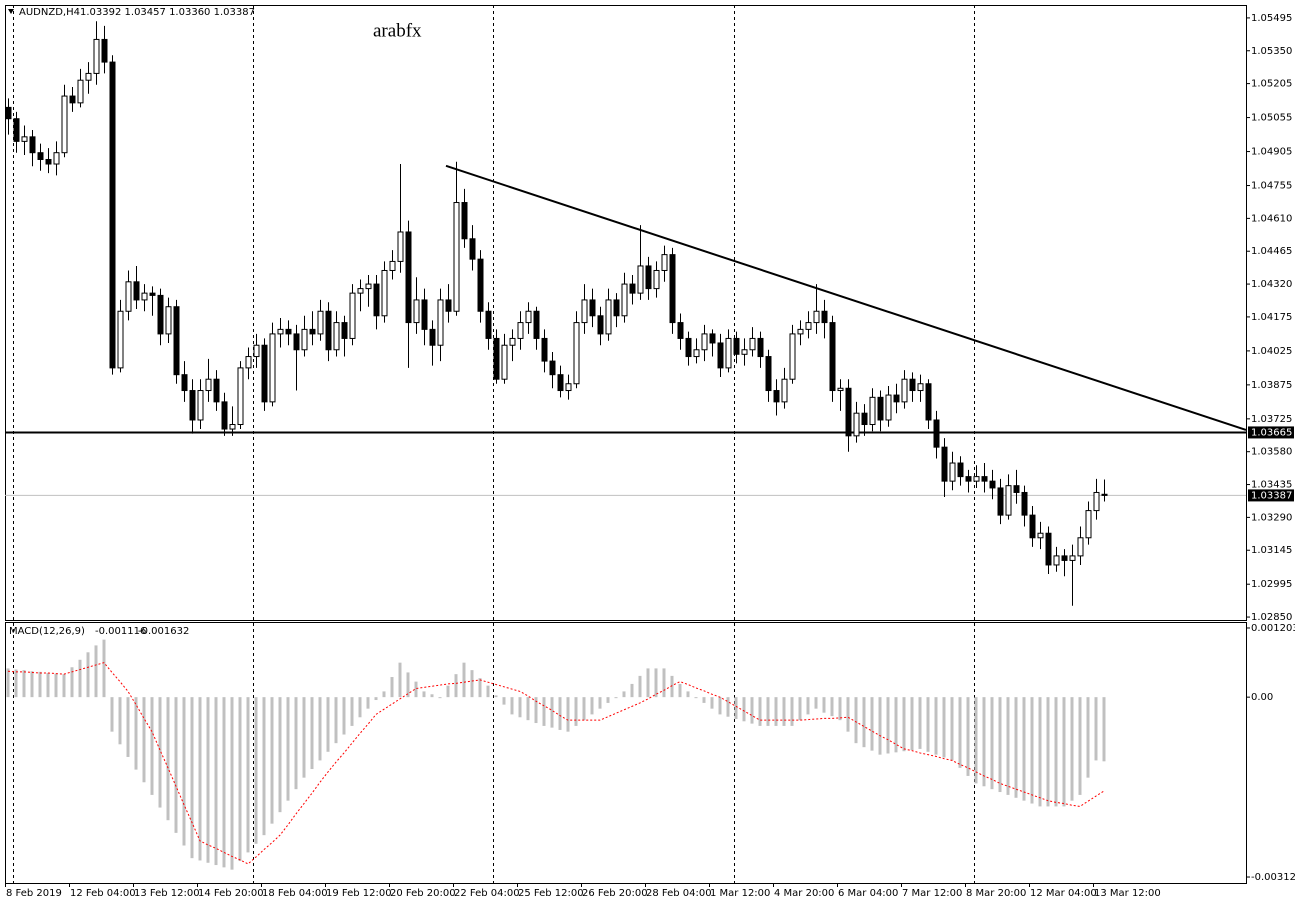  What do you see at coordinates (1262, 697) in the screenshot?
I see `y-tick-label: 0.00` at bounding box center [1262, 697].